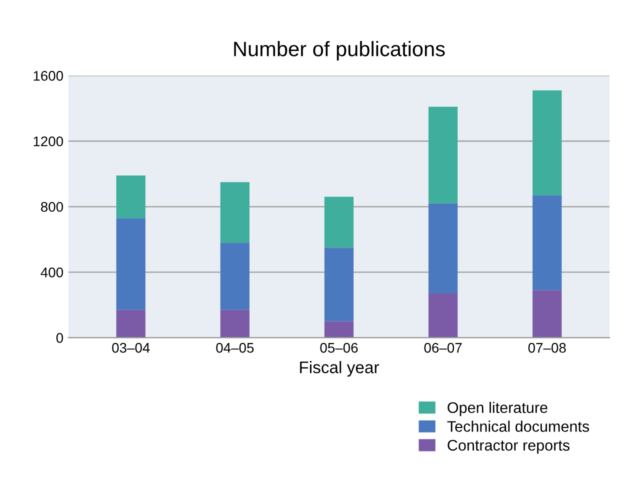 This screenshot has width=622, height=504. I want to click on y-tick-label: 400, so click(52, 272).